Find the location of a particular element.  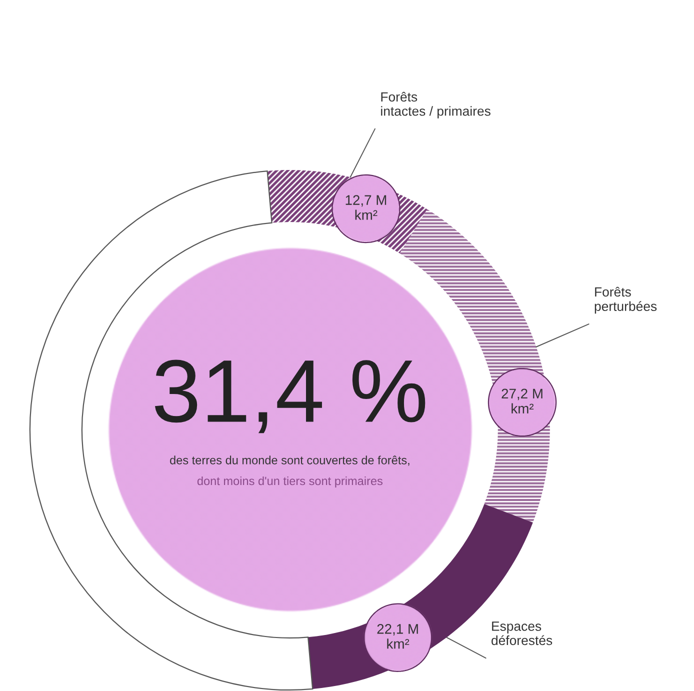

data-label: 27,2 M km² is located at coordinates (522, 401).